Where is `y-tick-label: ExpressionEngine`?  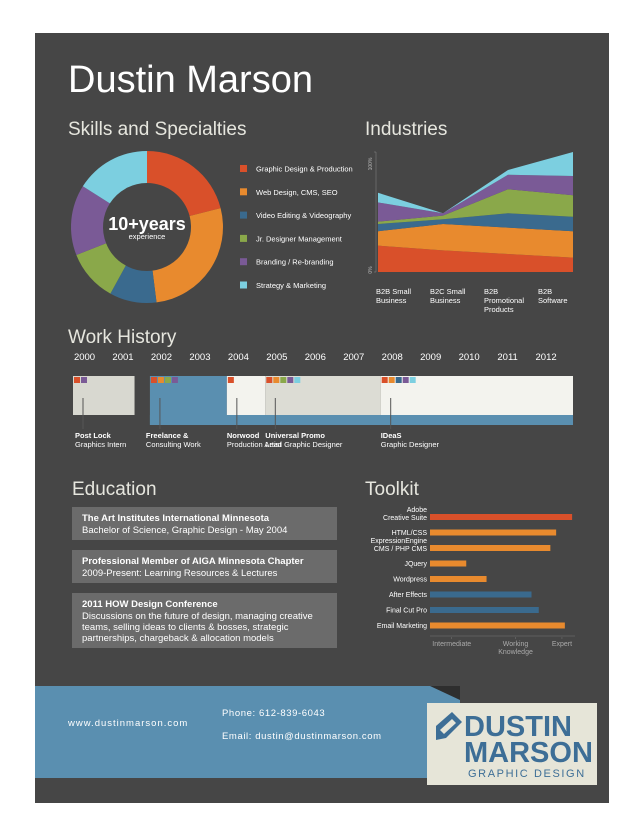
y-tick-label: ExpressionEngine is located at coordinates (399, 541).